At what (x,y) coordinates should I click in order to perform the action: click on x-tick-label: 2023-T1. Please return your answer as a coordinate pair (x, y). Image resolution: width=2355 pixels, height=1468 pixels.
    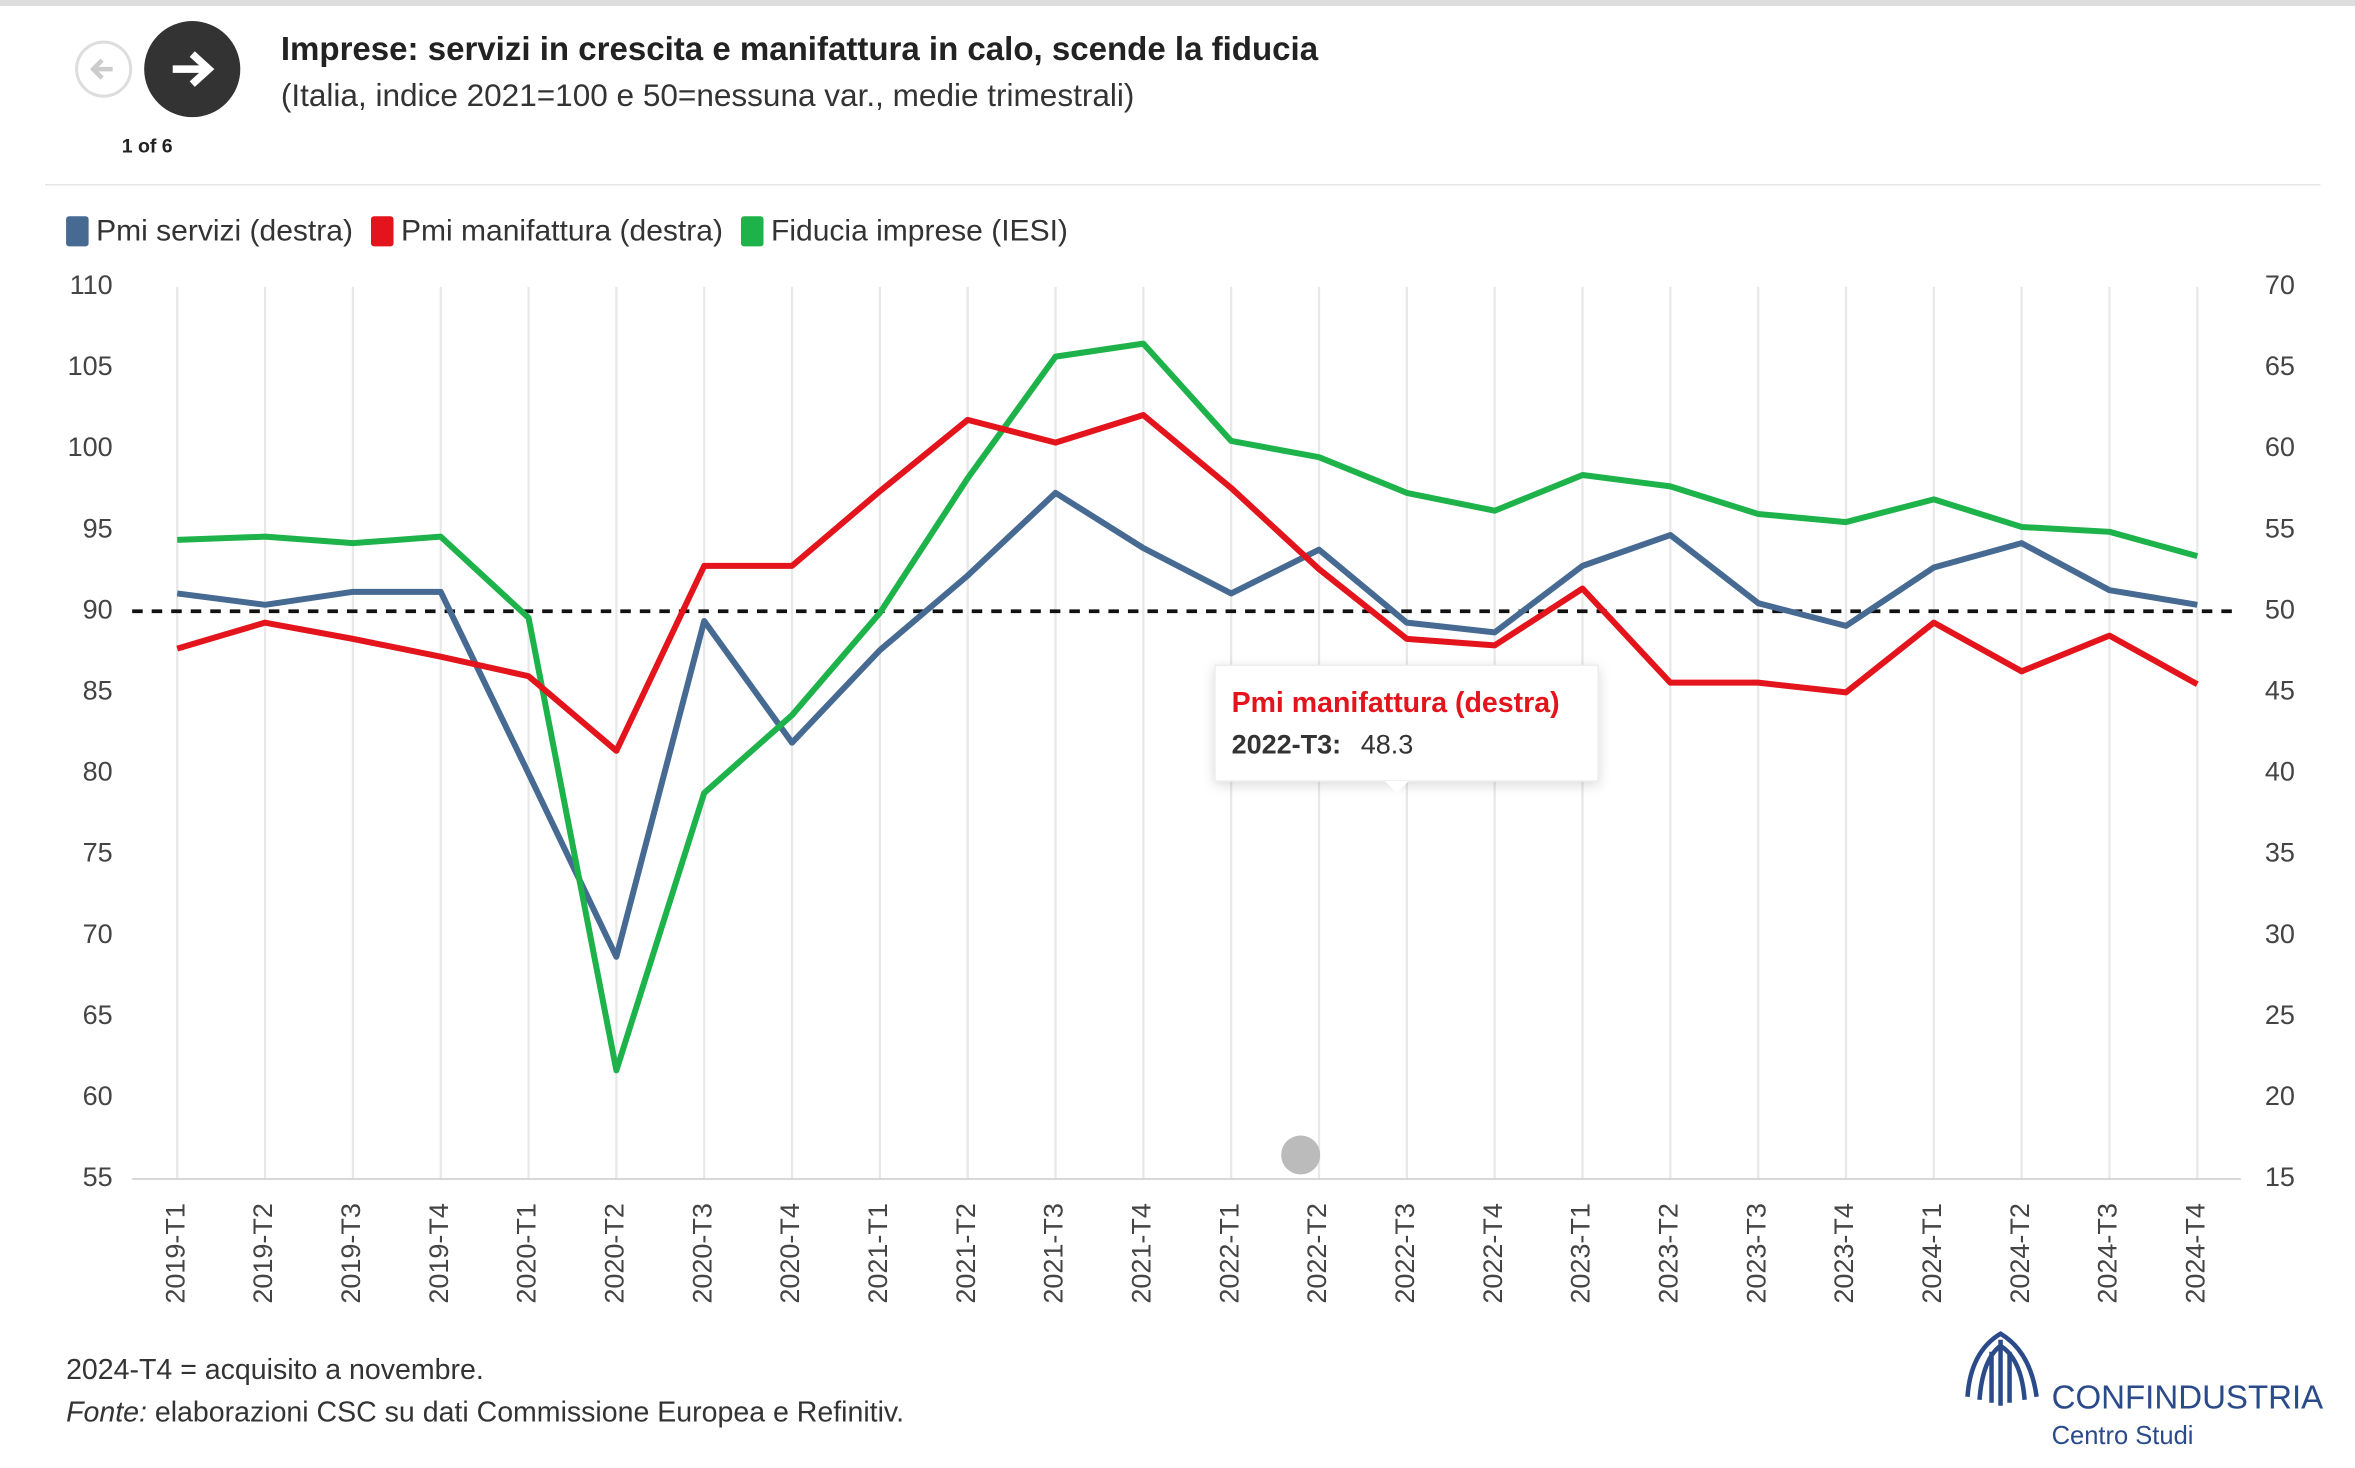
    Looking at the image, I should click on (1581, 1253).